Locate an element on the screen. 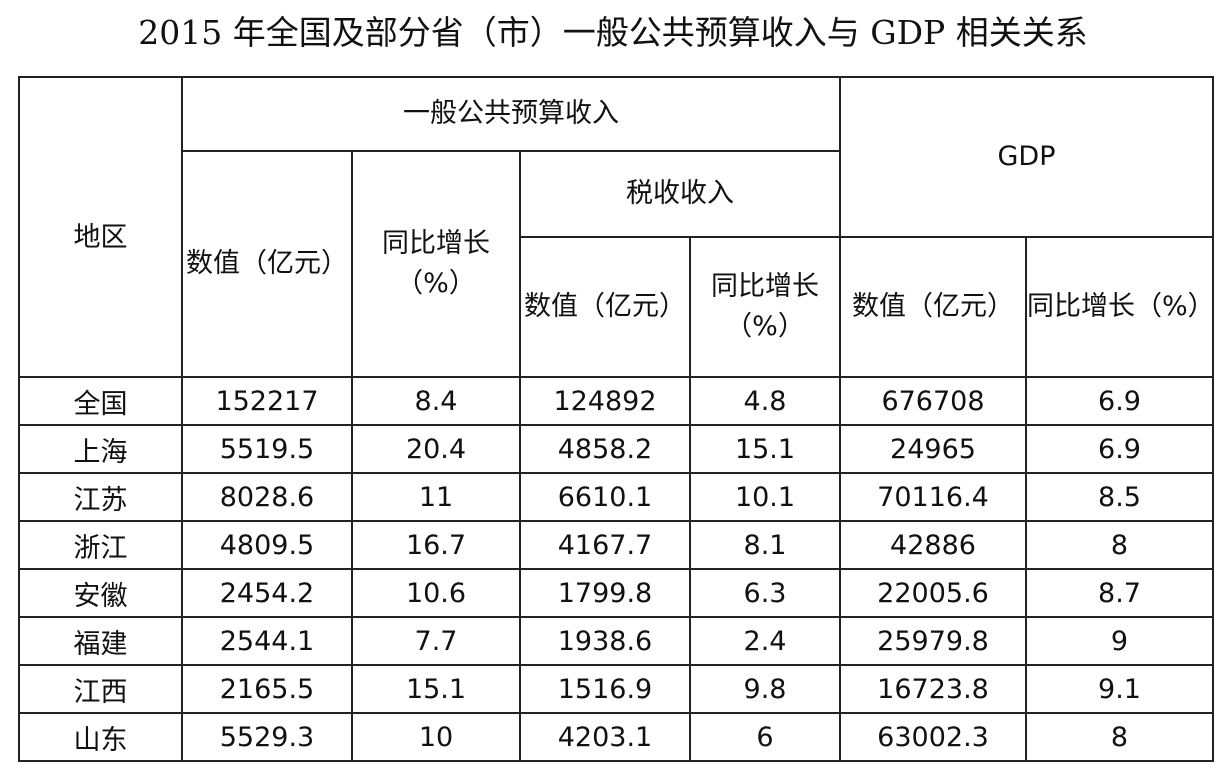  tax-growth-cell: 6.3 is located at coordinates (765, 593).